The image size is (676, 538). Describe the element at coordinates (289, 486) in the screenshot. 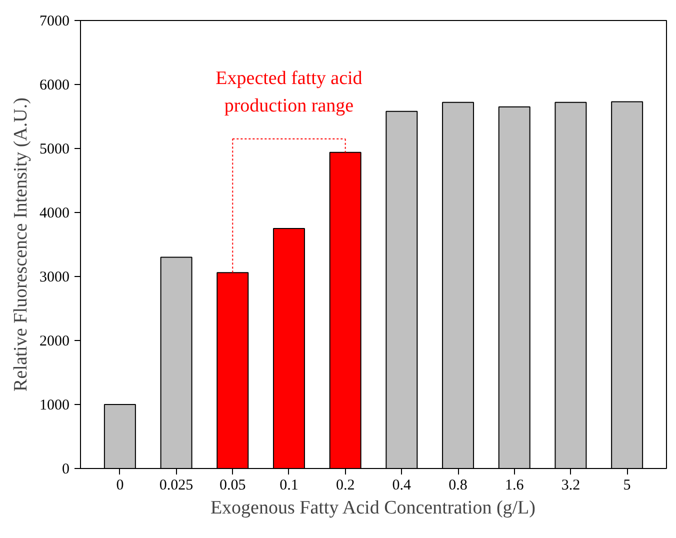

I see `x-tick-label: 0.1` at that location.